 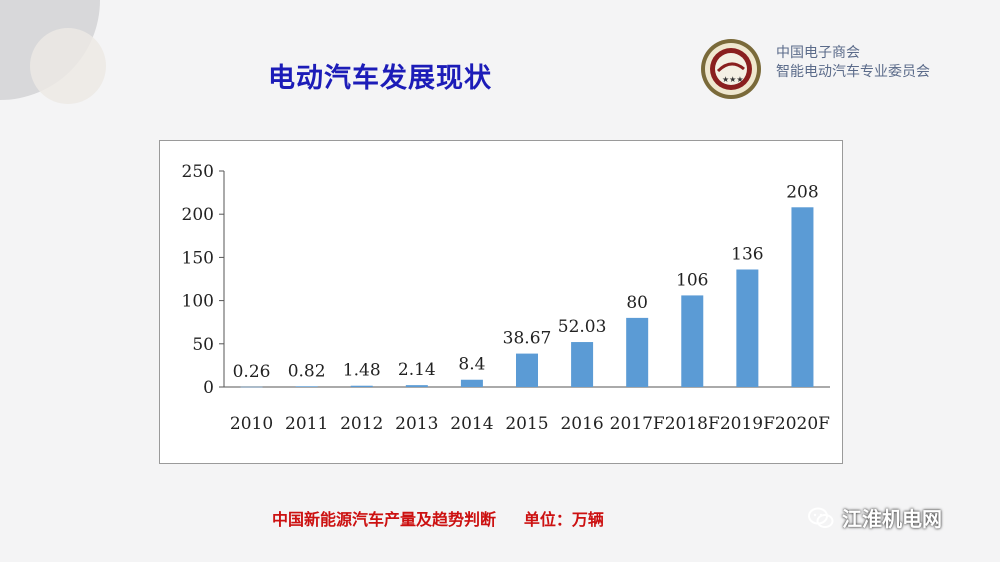 What do you see at coordinates (306, 386) in the screenshot?
I see `bar-2011` at bounding box center [306, 386].